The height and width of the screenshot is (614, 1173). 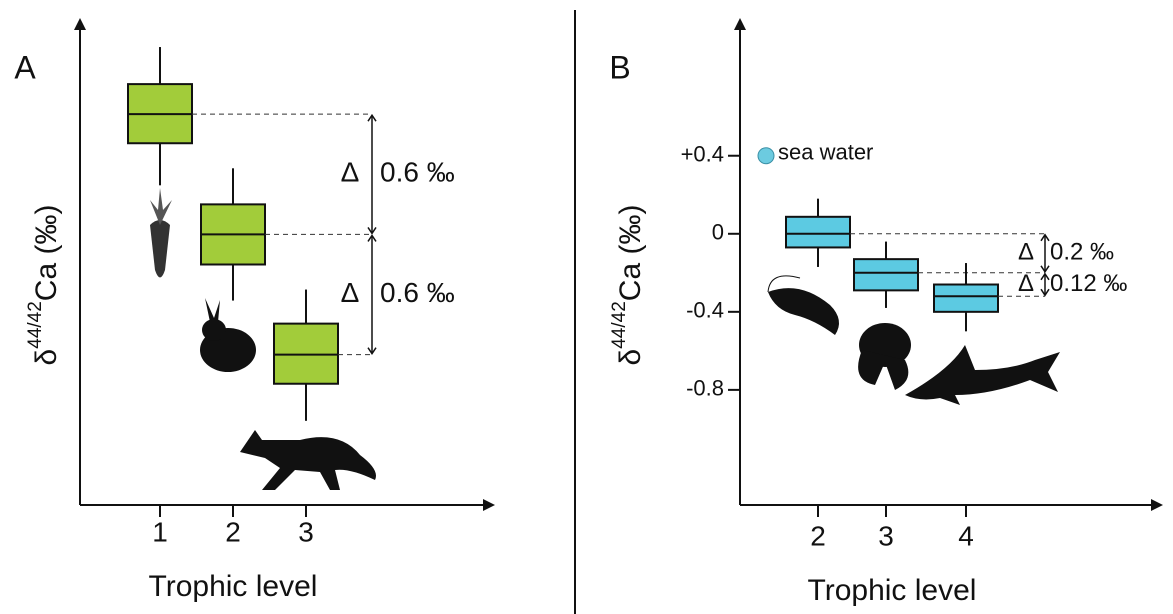 I want to click on delta-label: 0.2 ‰, so click(x=1082, y=252).